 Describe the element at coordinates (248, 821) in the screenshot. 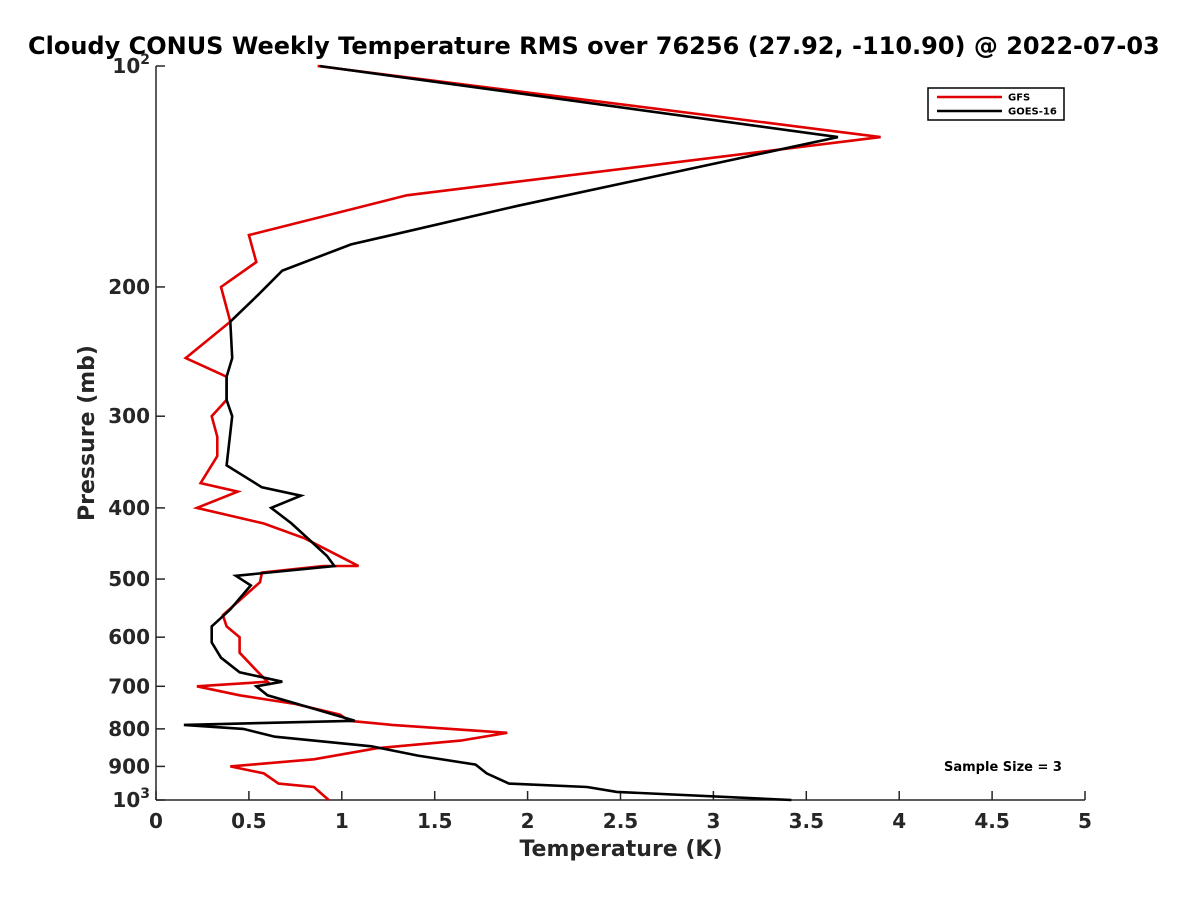

I see `x-tick-label: 0.5` at that location.